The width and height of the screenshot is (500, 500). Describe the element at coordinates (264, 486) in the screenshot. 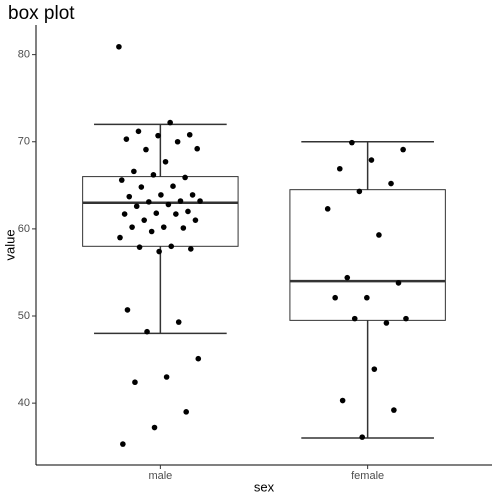

I see `x-axis-title: sex` at that location.